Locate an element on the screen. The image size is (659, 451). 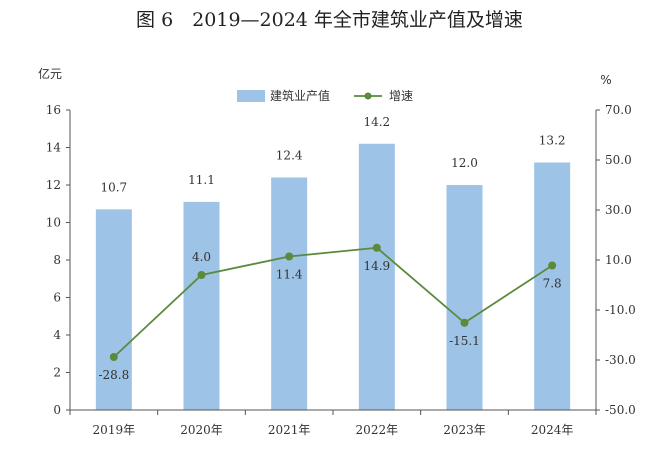
right-tick-label: 10.0 is located at coordinates (618, 260).